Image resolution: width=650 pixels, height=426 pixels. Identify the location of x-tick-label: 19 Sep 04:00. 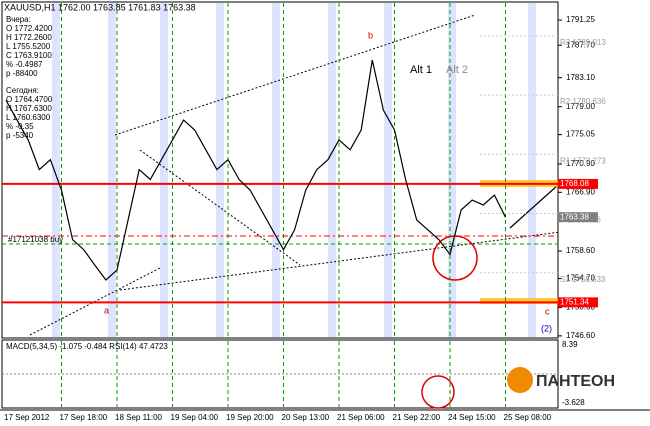
(195, 417).